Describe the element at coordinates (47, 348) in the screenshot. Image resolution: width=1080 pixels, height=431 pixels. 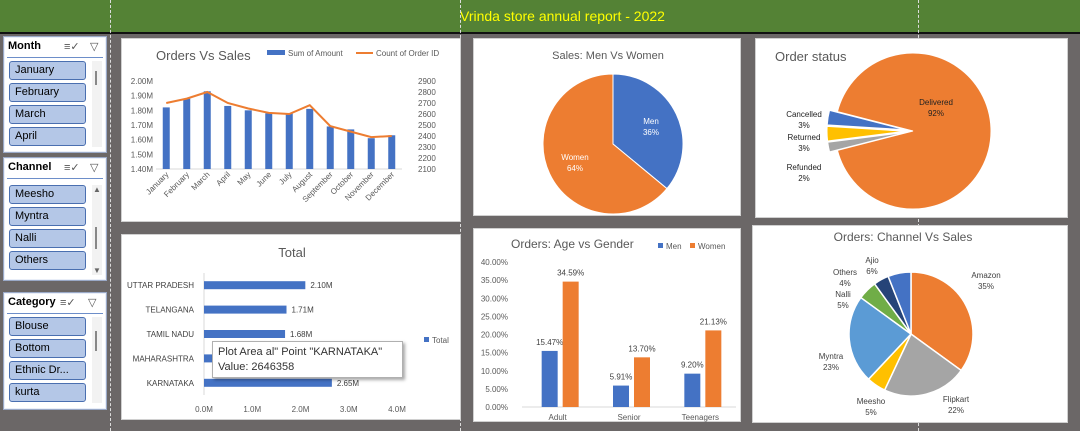
I see `slicer-item-bottom: Bottom` at that location.